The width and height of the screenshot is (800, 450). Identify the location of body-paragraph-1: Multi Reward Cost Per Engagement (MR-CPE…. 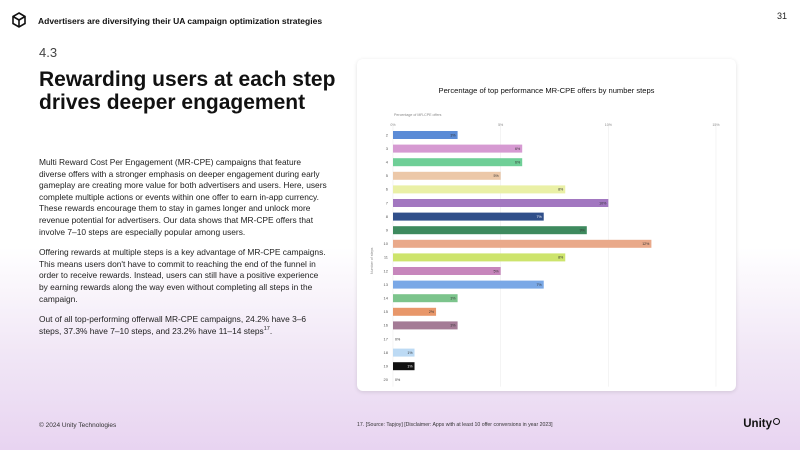
(183, 197).